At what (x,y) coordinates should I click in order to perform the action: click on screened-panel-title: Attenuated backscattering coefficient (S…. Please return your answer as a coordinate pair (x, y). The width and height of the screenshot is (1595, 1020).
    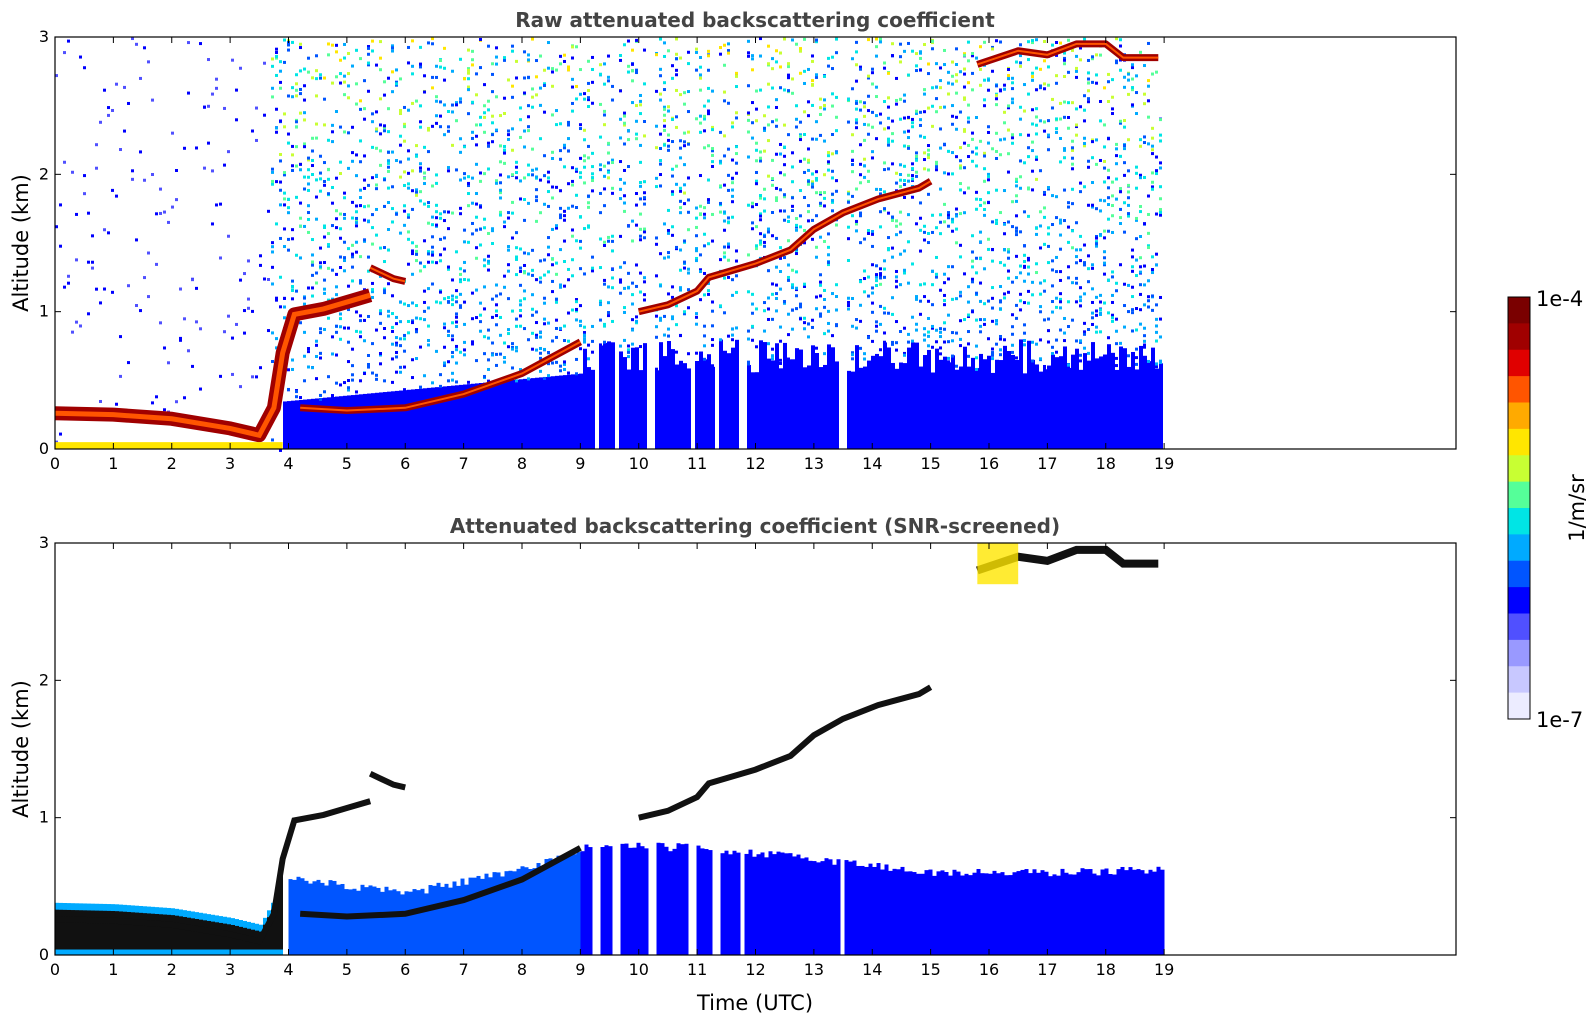
    Looking at the image, I should click on (755, 526).